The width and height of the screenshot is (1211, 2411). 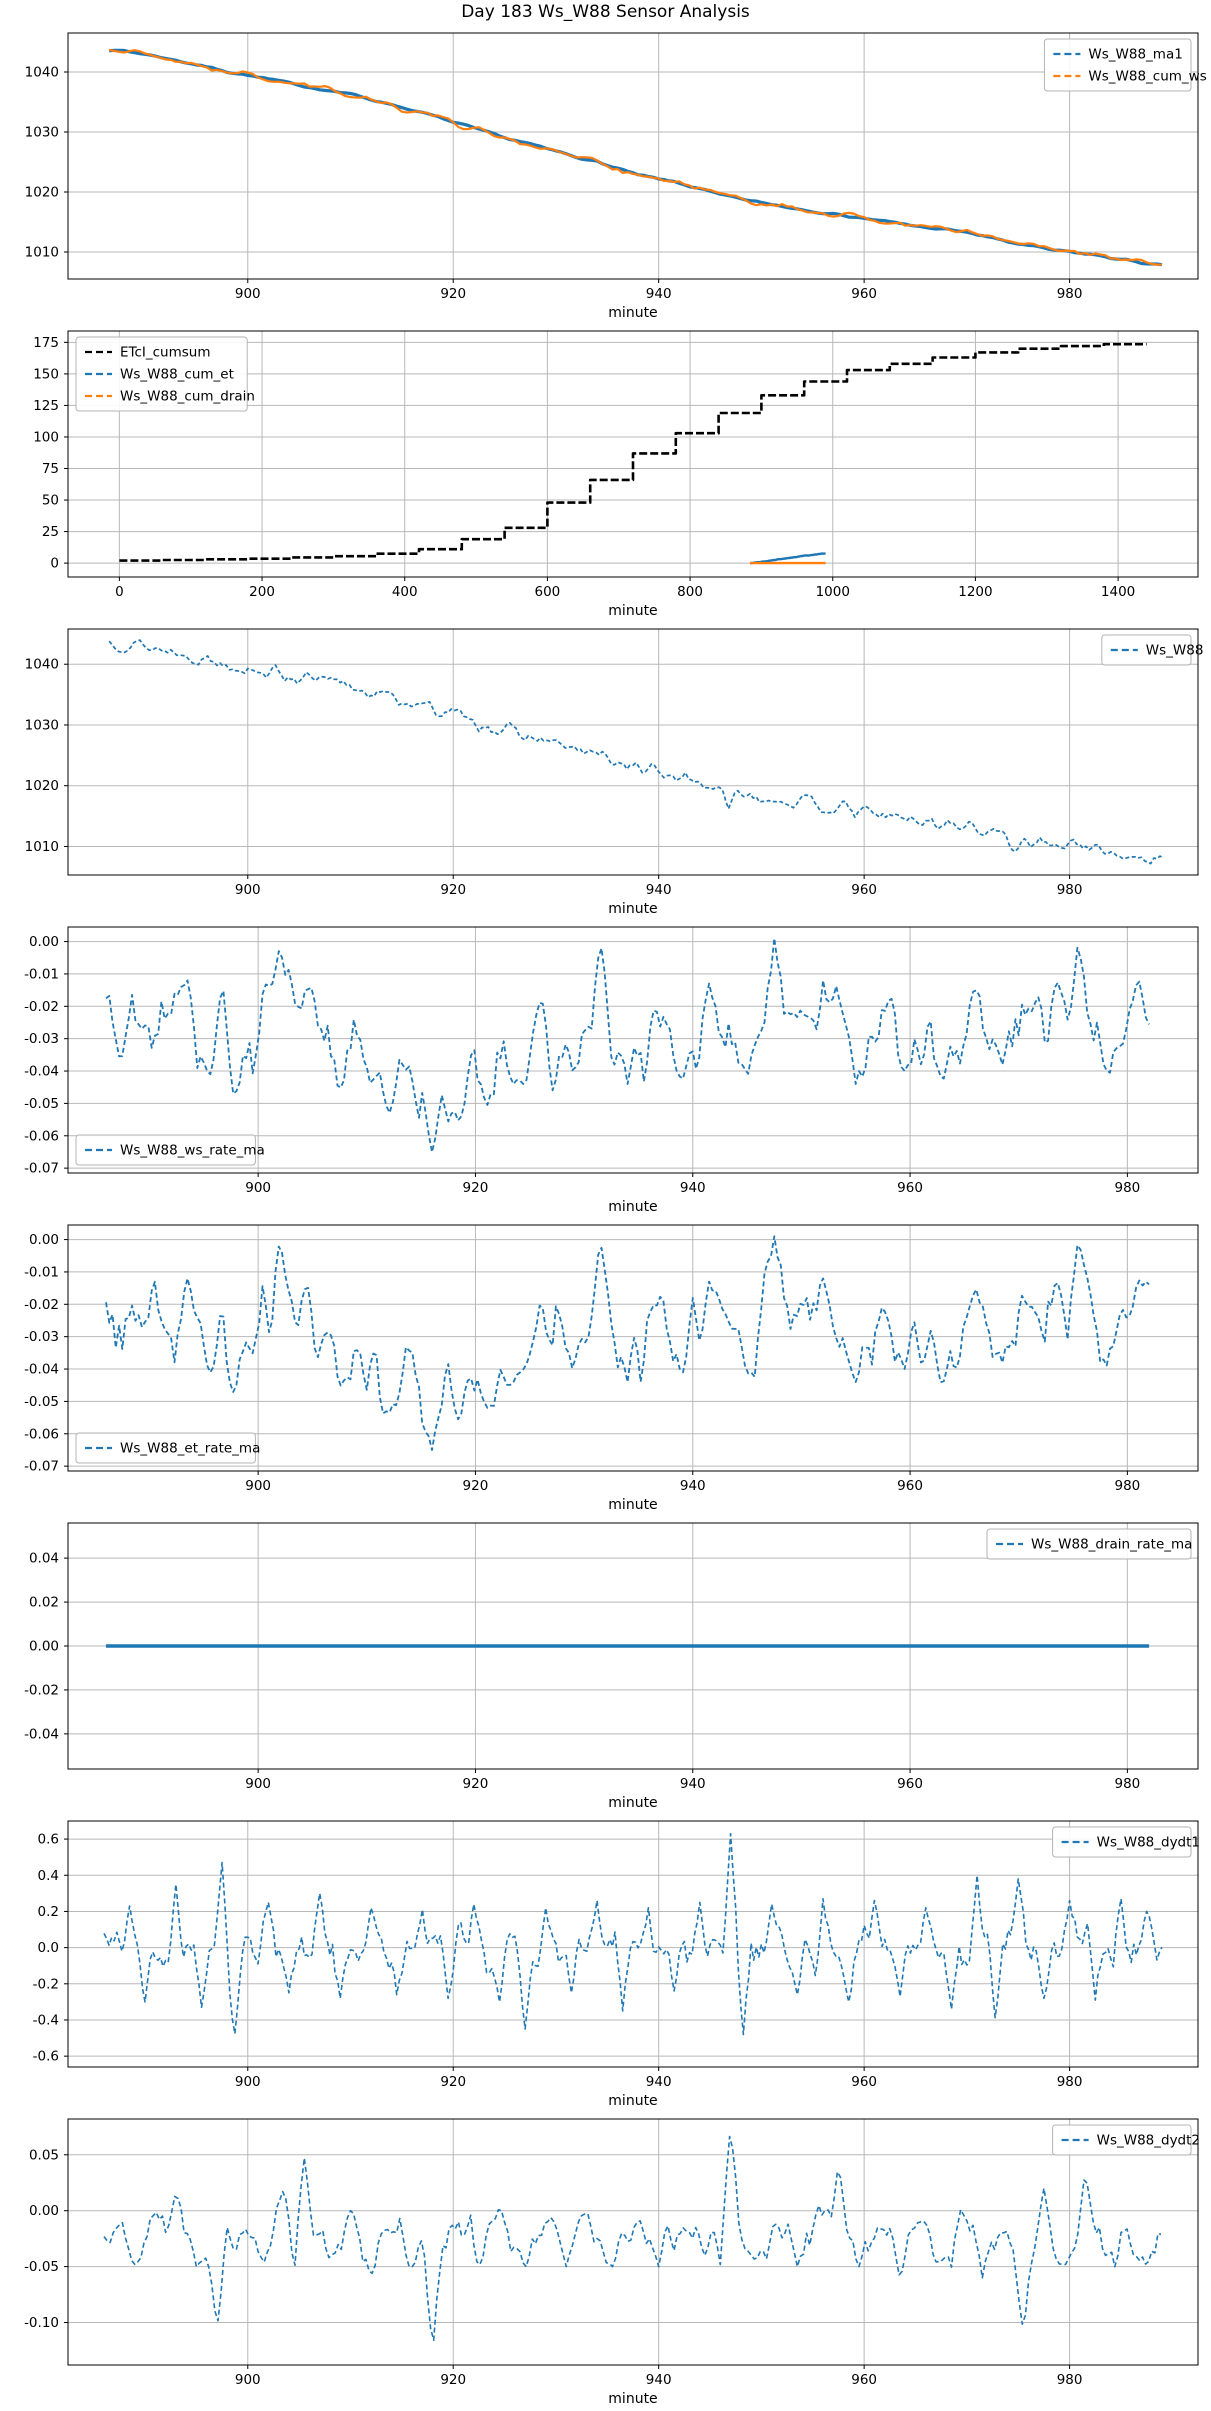 I want to click on legend: Ws_W88_drain_rate_ma, so click(x=1089, y=1544).